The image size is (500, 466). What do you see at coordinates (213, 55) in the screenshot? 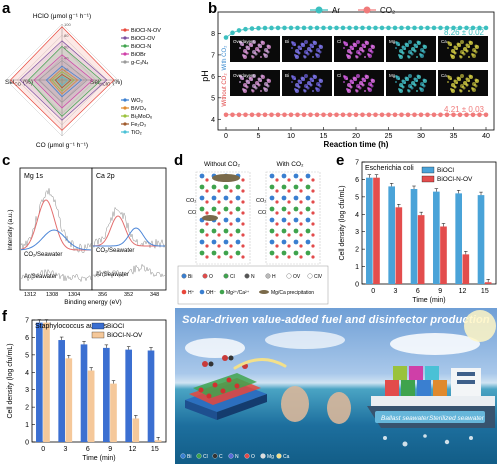
I see `ph-ytick: 7` at bounding box center [213, 55].